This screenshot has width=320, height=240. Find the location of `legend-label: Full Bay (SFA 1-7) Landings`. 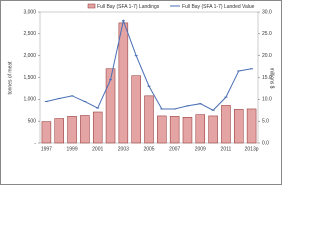

legend-label: Full Bay (SFA 1-7) Landings is located at coordinates (128, 7).